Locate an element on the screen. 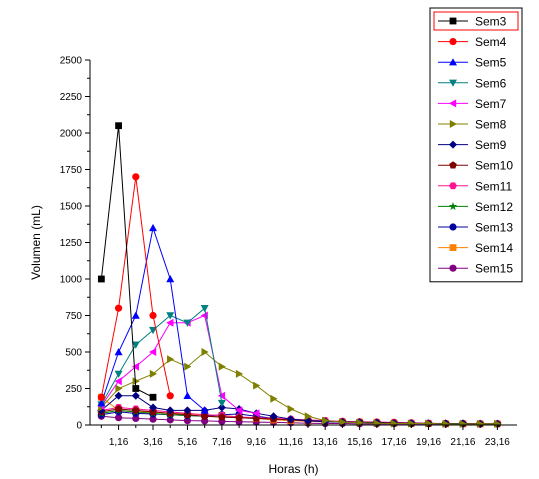 The width and height of the screenshot is (539, 479). series-sem7 is located at coordinates (178, 364).